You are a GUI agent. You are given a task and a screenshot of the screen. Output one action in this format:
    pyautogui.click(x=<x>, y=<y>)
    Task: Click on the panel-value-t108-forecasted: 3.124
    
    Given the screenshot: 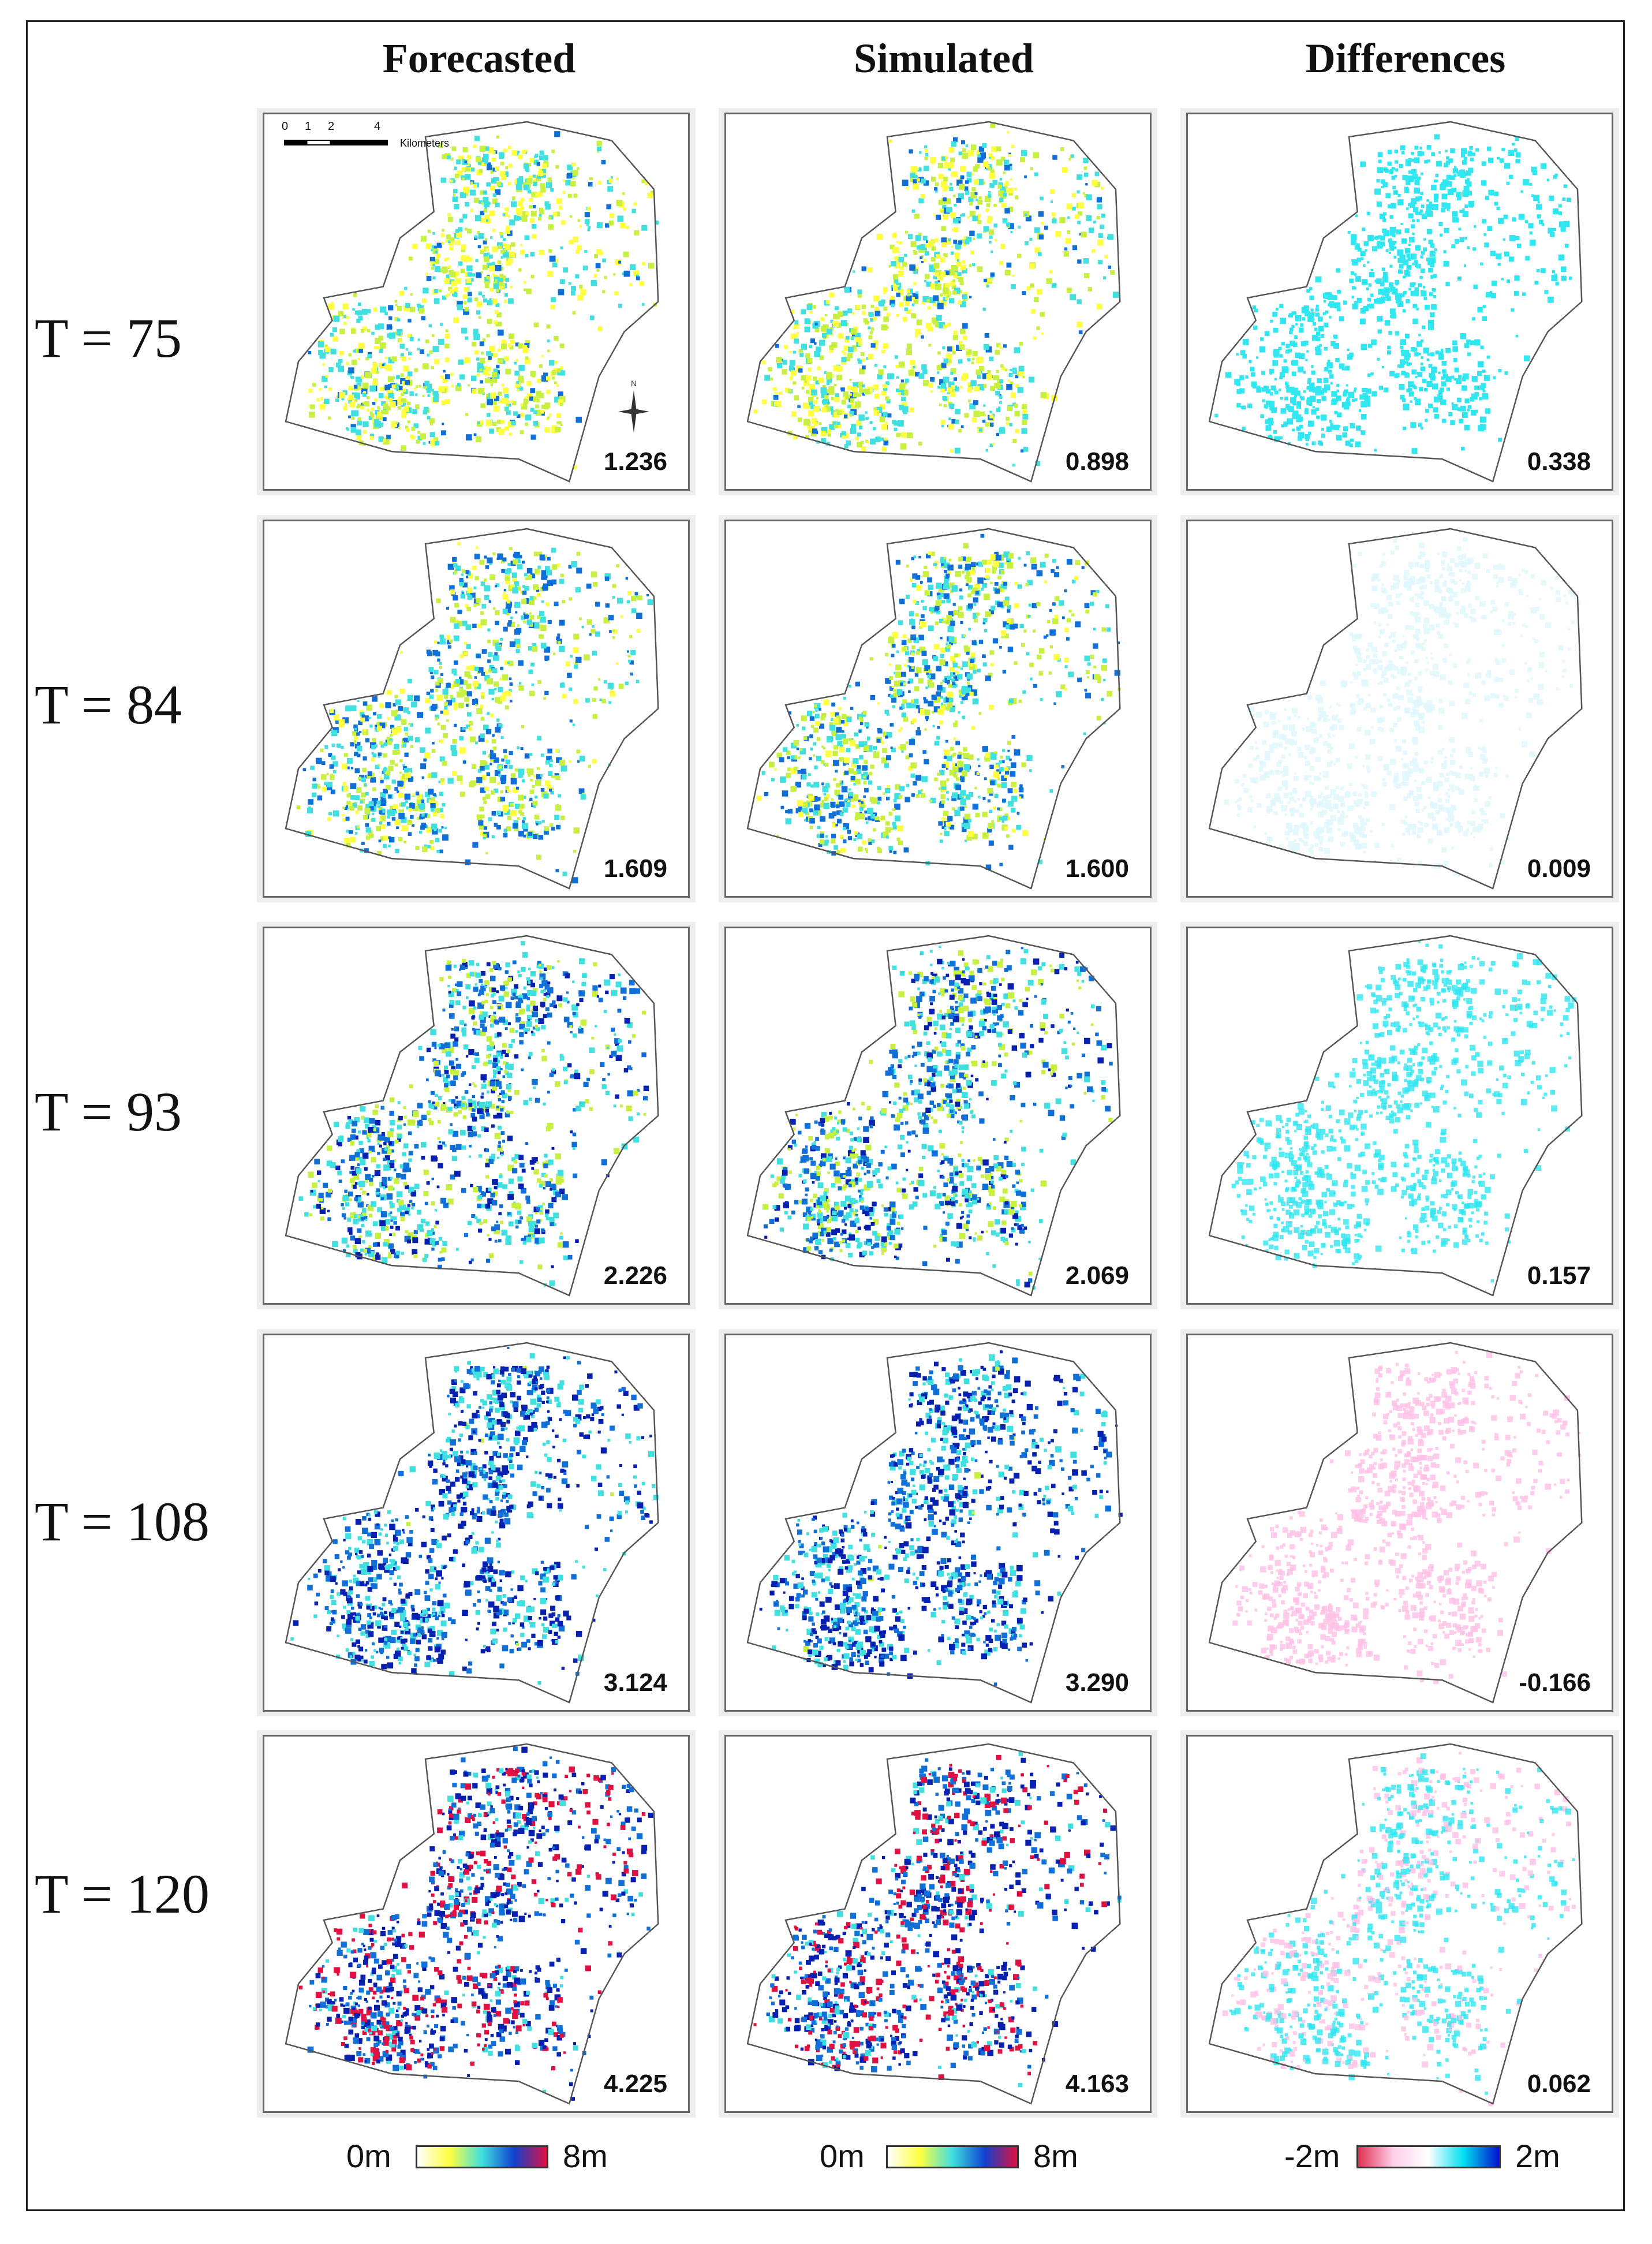 What is the action you would take?
    pyautogui.click(x=635, y=1683)
    